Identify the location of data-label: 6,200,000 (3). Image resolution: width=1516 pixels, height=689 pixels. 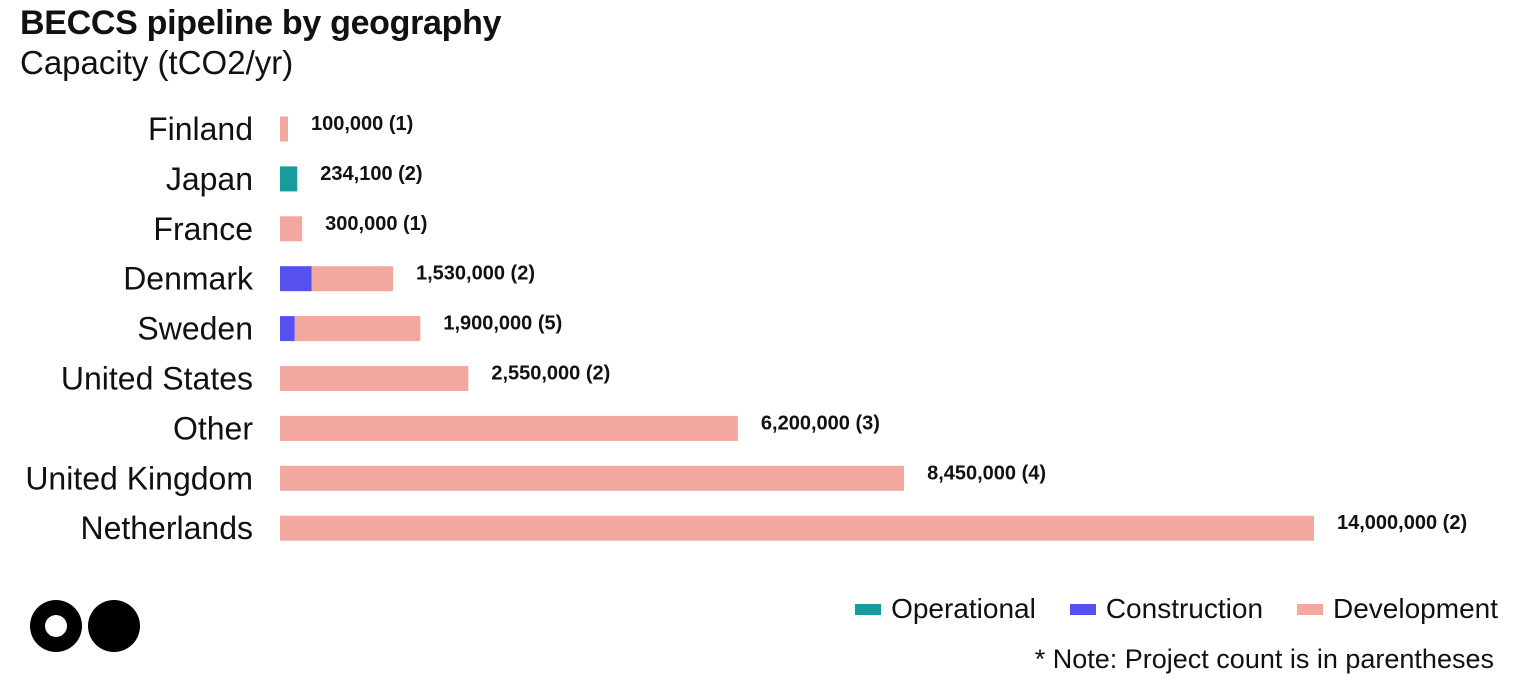
(820, 423).